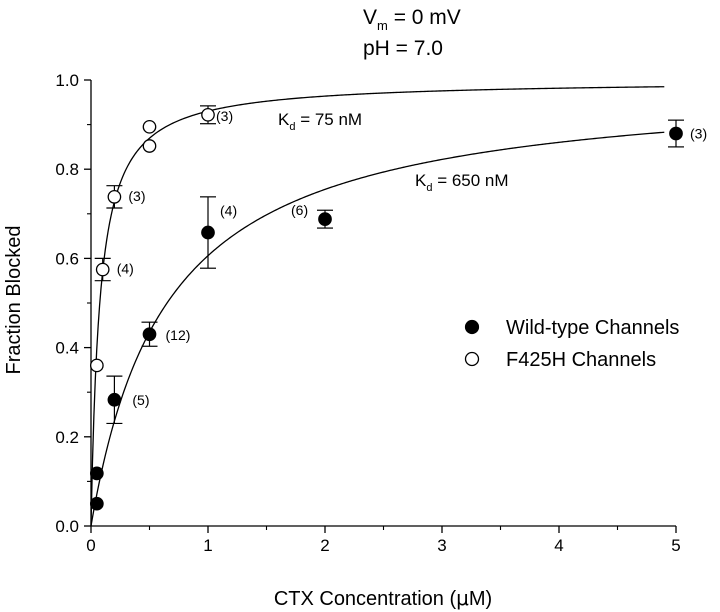  I want to click on legend-marker-f425h, so click(472, 359).